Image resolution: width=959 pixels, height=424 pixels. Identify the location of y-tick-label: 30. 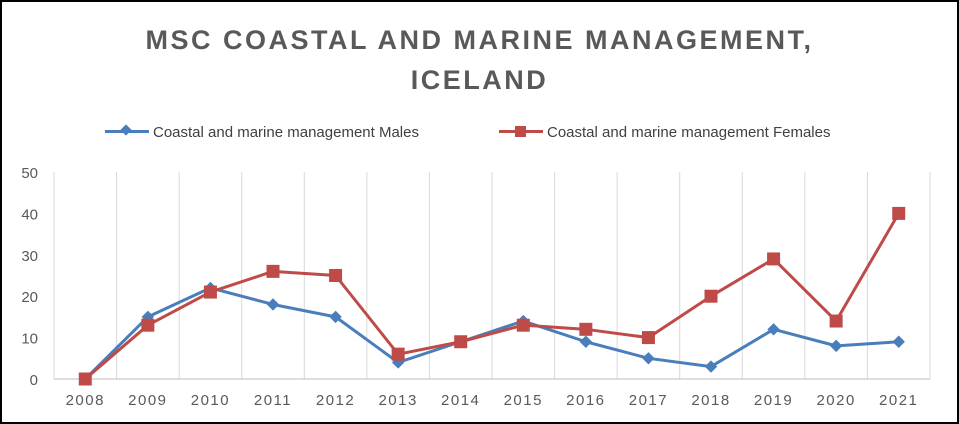
(29, 256).